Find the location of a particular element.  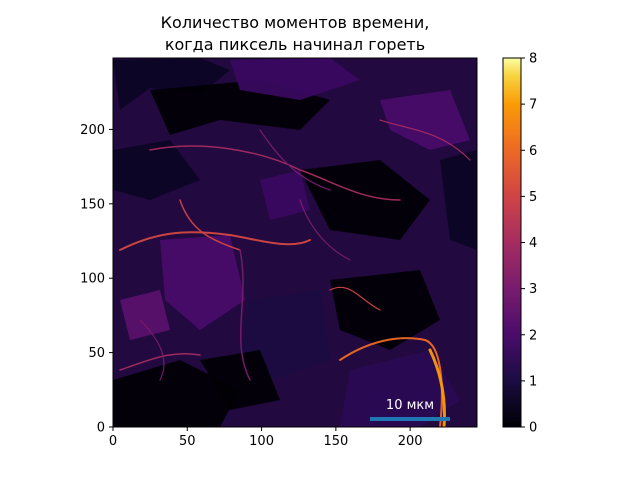

colorbar-tick-label: 7 is located at coordinates (533, 105).